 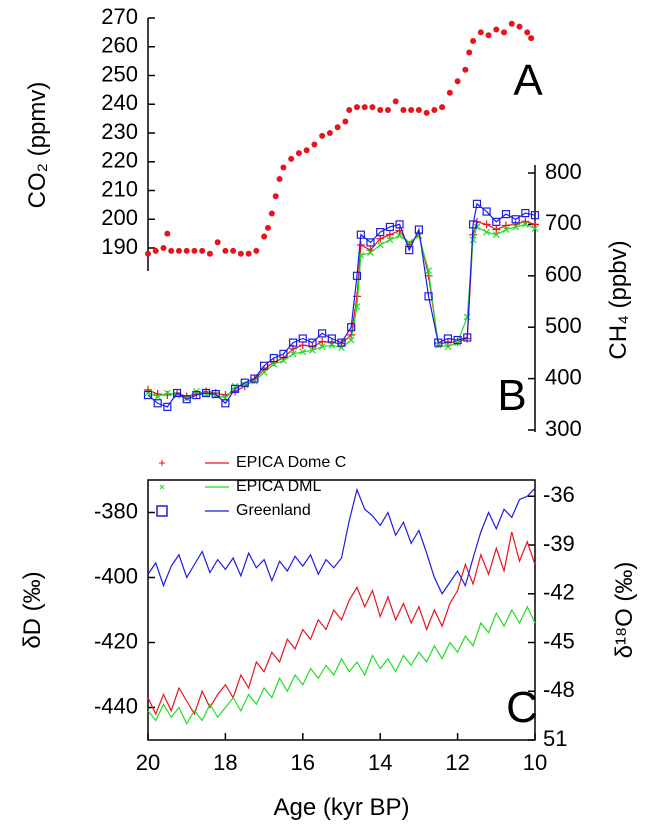 I want to click on y-tick-label: 600, so click(x=563, y=274).